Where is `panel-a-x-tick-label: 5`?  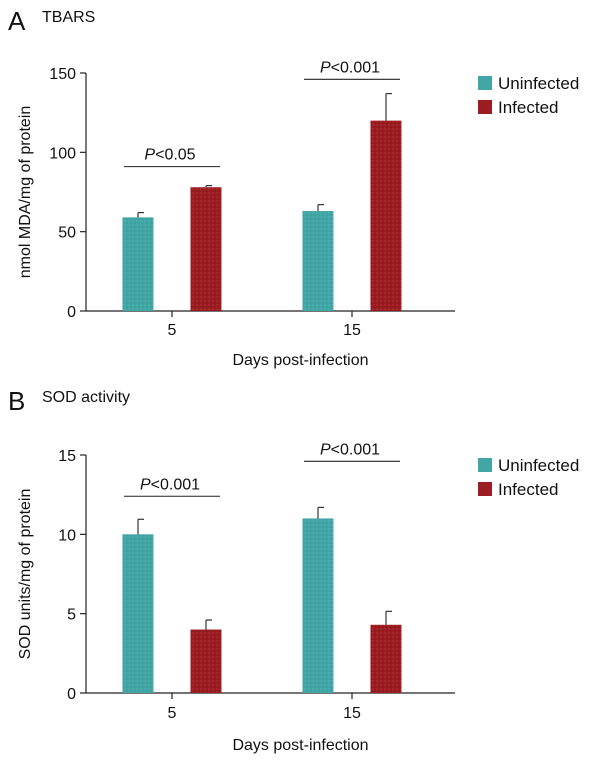 panel-a-x-tick-label: 5 is located at coordinates (172, 330).